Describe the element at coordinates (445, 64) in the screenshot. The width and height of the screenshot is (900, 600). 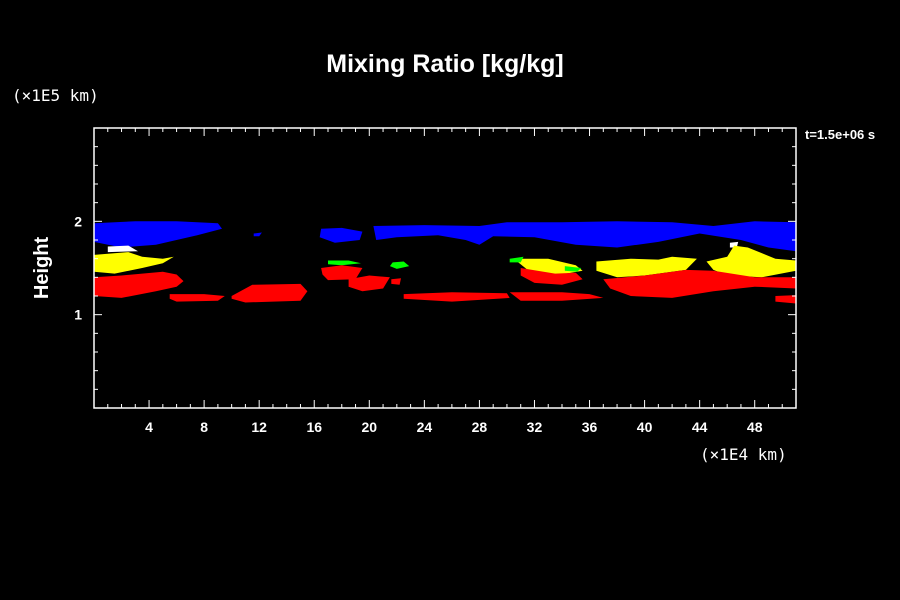
I see `chart-title: Mixing Ratio [kg/kg]` at that location.